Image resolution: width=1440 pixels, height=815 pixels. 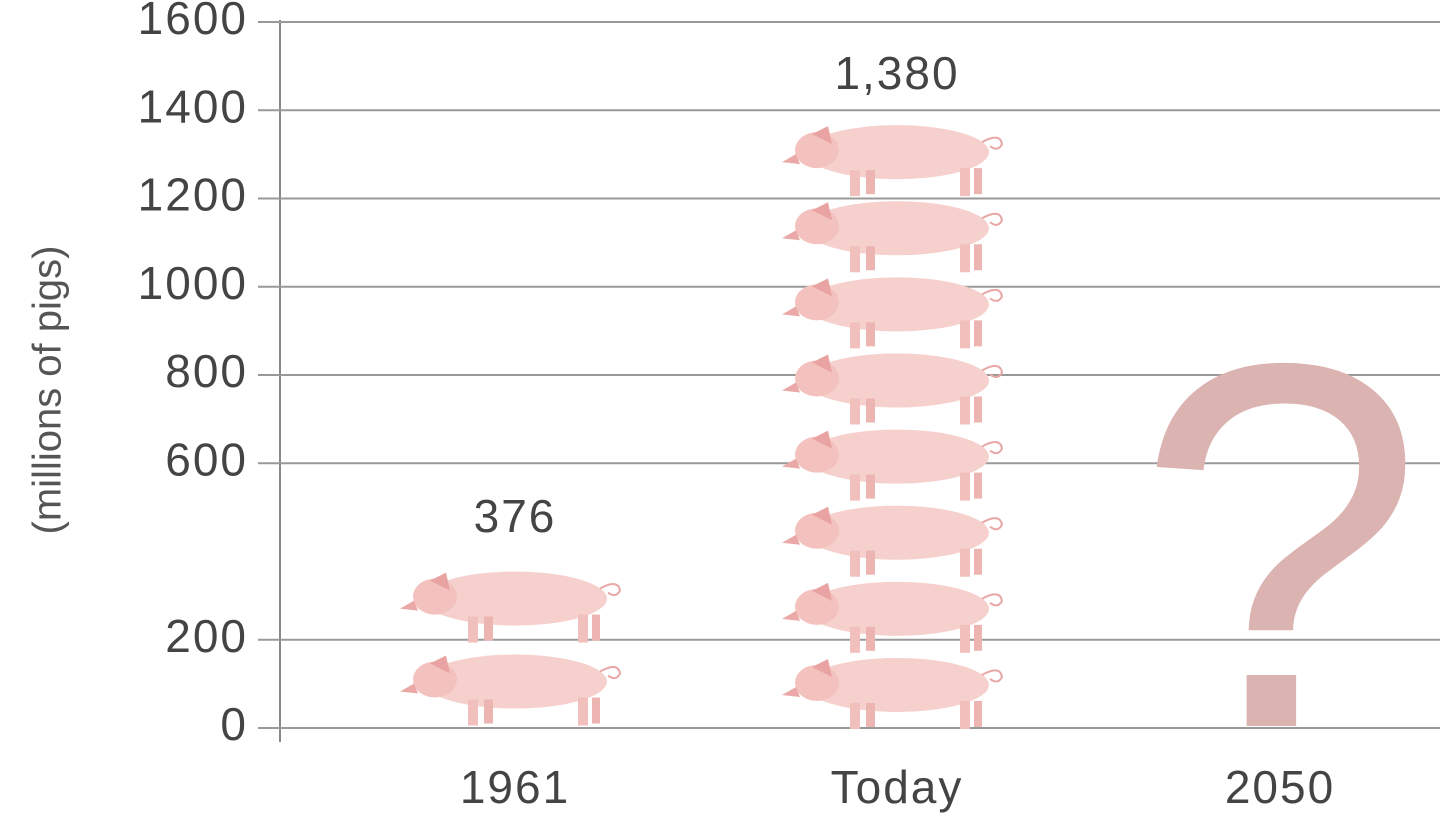 What do you see at coordinates (206, 371) in the screenshot?
I see `y-tick-label: 800` at bounding box center [206, 371].